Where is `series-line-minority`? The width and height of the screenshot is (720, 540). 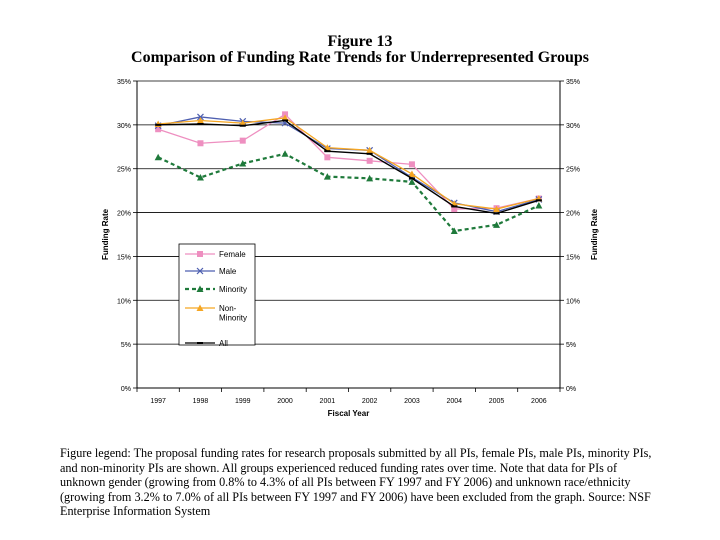 series-line-minority is located at coordinates (348, 192).